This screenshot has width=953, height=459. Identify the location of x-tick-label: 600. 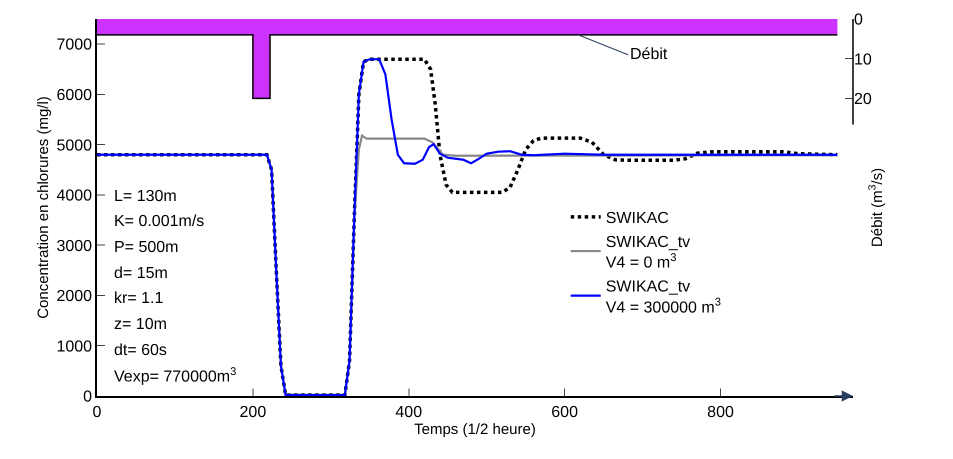
(564, 412).